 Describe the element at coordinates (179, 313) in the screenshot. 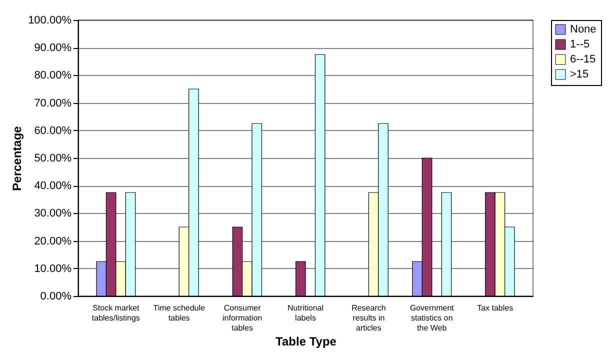

I see `x-tick-label: Time schedule tables` at that location.